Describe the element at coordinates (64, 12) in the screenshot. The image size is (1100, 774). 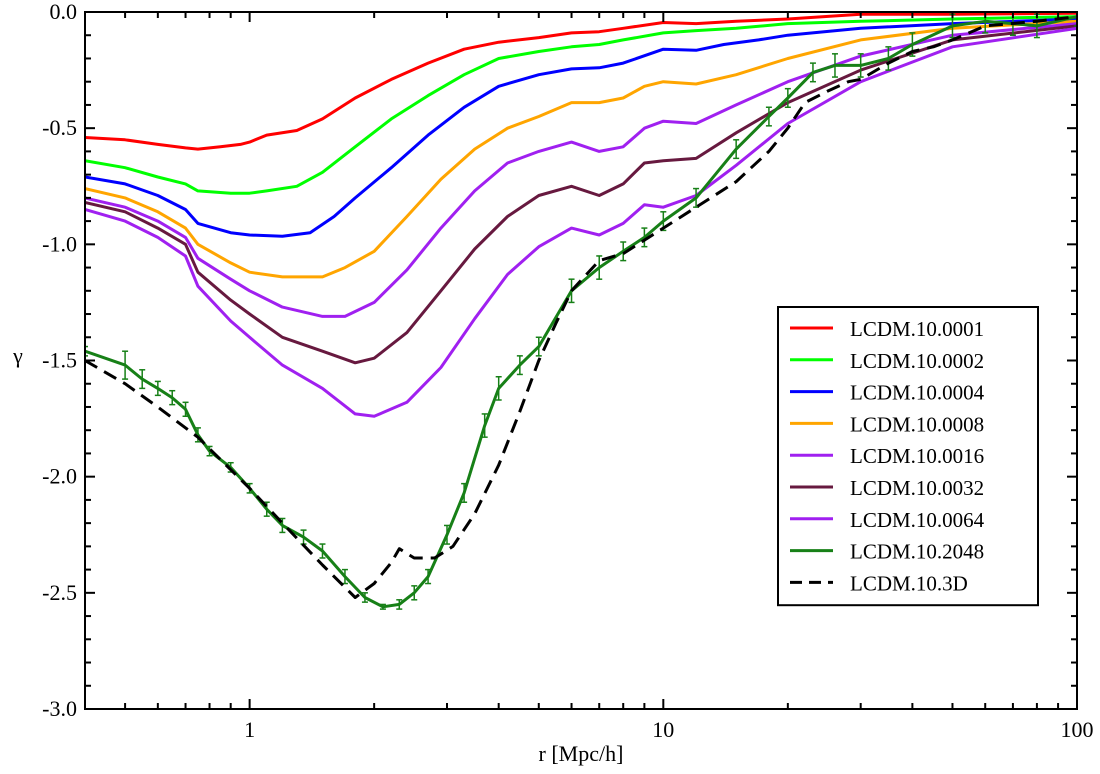
I see `y-tick-label: 0.0` at that location.